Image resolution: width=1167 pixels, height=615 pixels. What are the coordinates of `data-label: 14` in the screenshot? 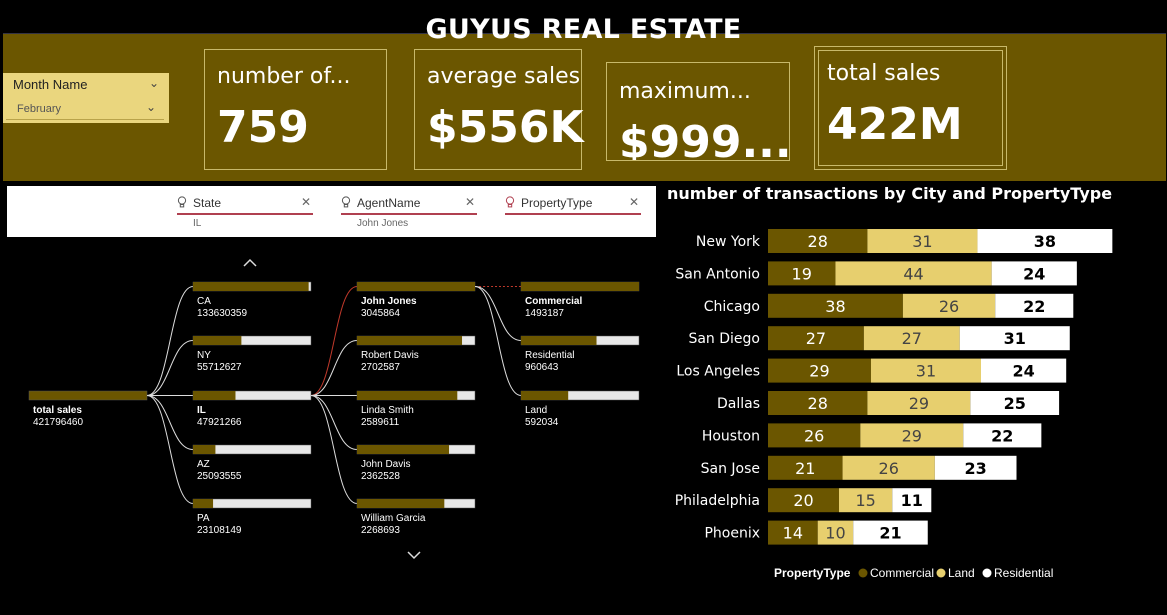 It's located at (793, 533).